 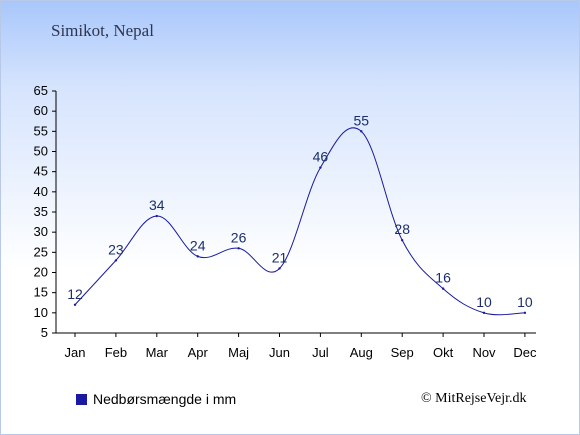 What do you see at coordinates (102, 30) in the screenshot?
I see `location-title: Simikot, Nepal` at bounding box center [102, 30].